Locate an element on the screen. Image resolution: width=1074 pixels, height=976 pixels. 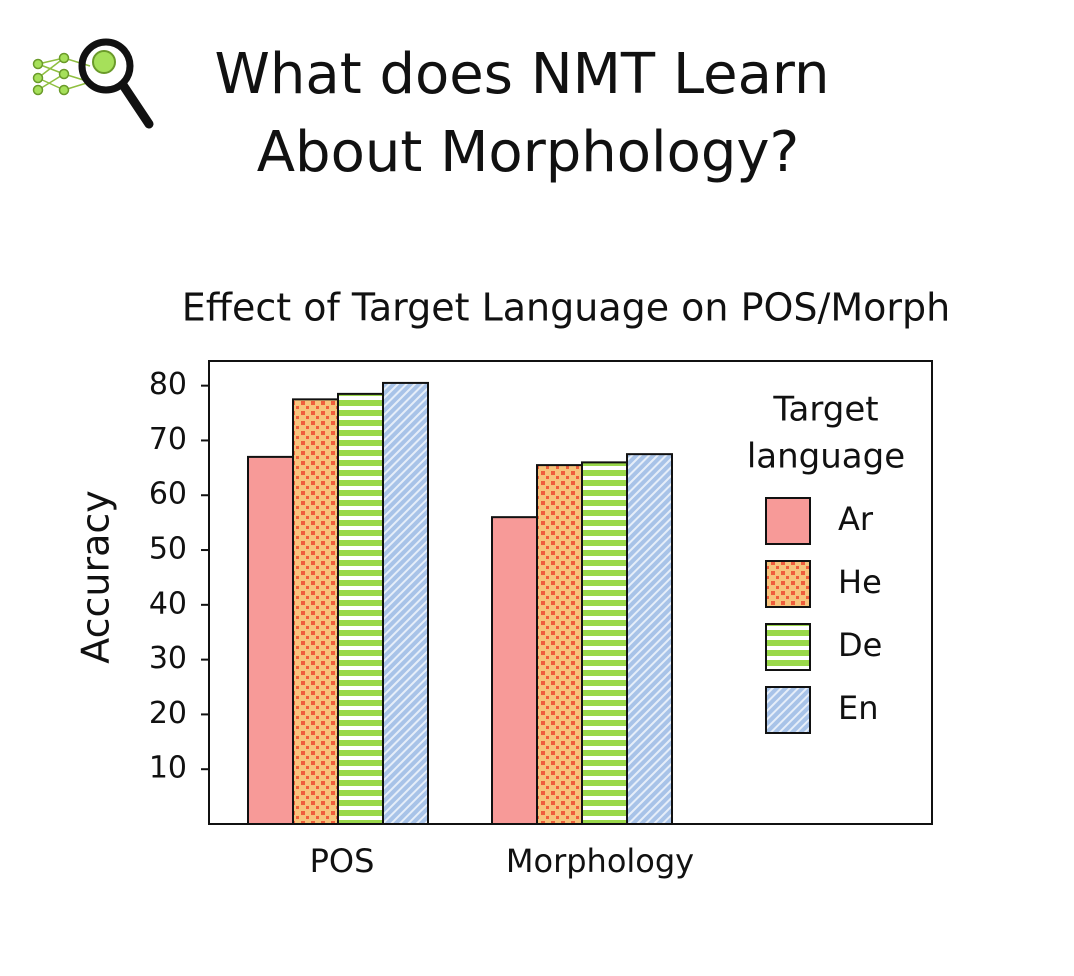
y-tick-label: 10 is located at coordinates (168, 768).